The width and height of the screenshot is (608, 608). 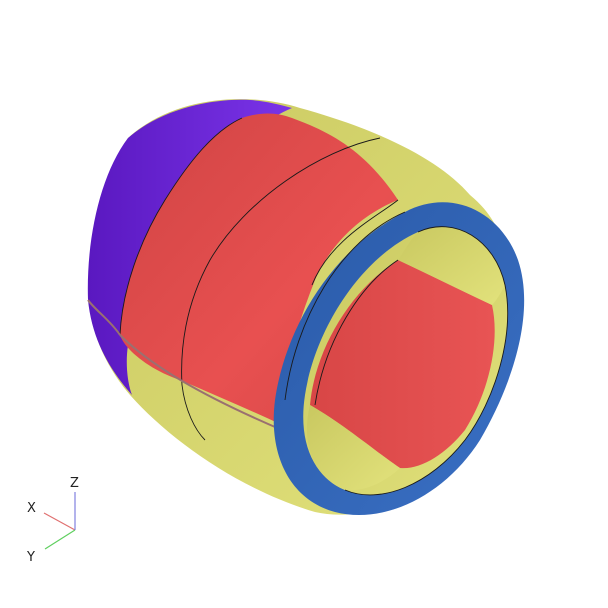 I want to click on x-axis-label: X, so click(x=31, y=508).